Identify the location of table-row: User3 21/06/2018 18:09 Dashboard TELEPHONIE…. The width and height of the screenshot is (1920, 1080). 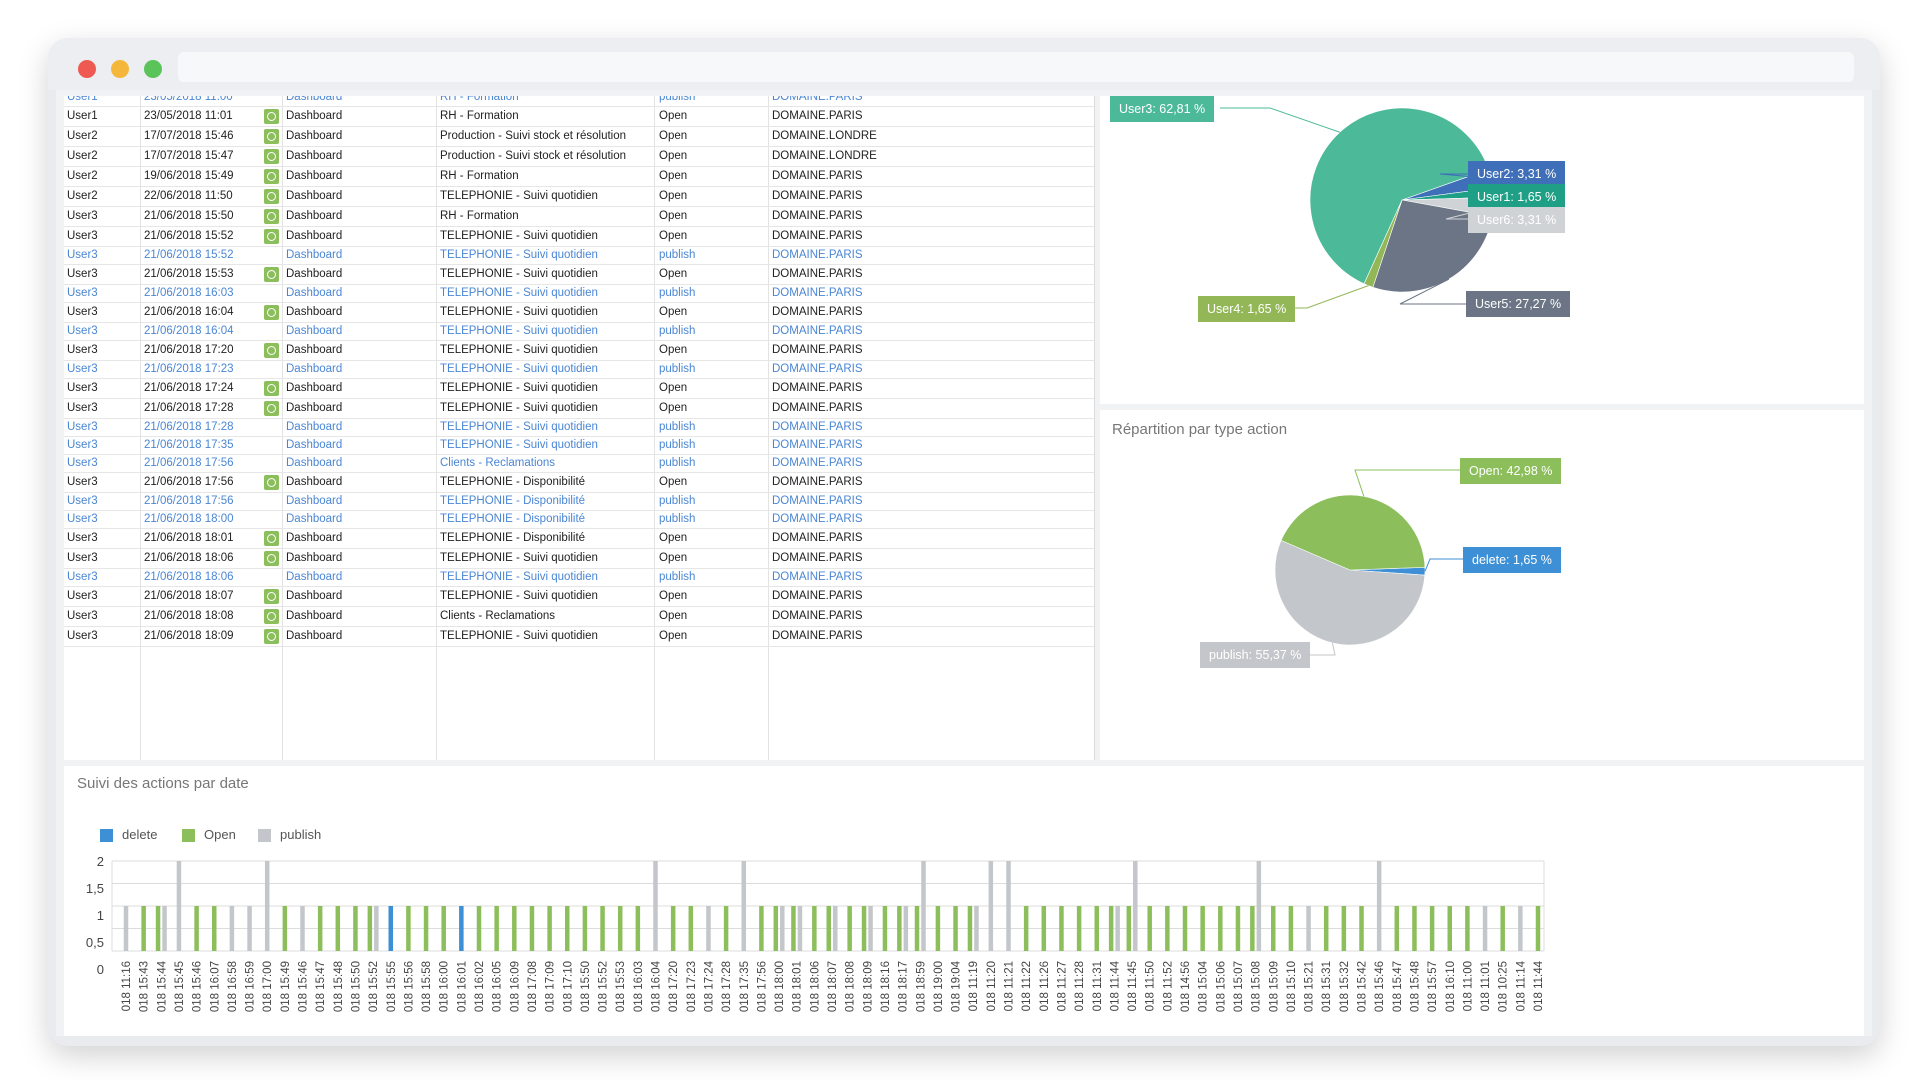
(579, 636).